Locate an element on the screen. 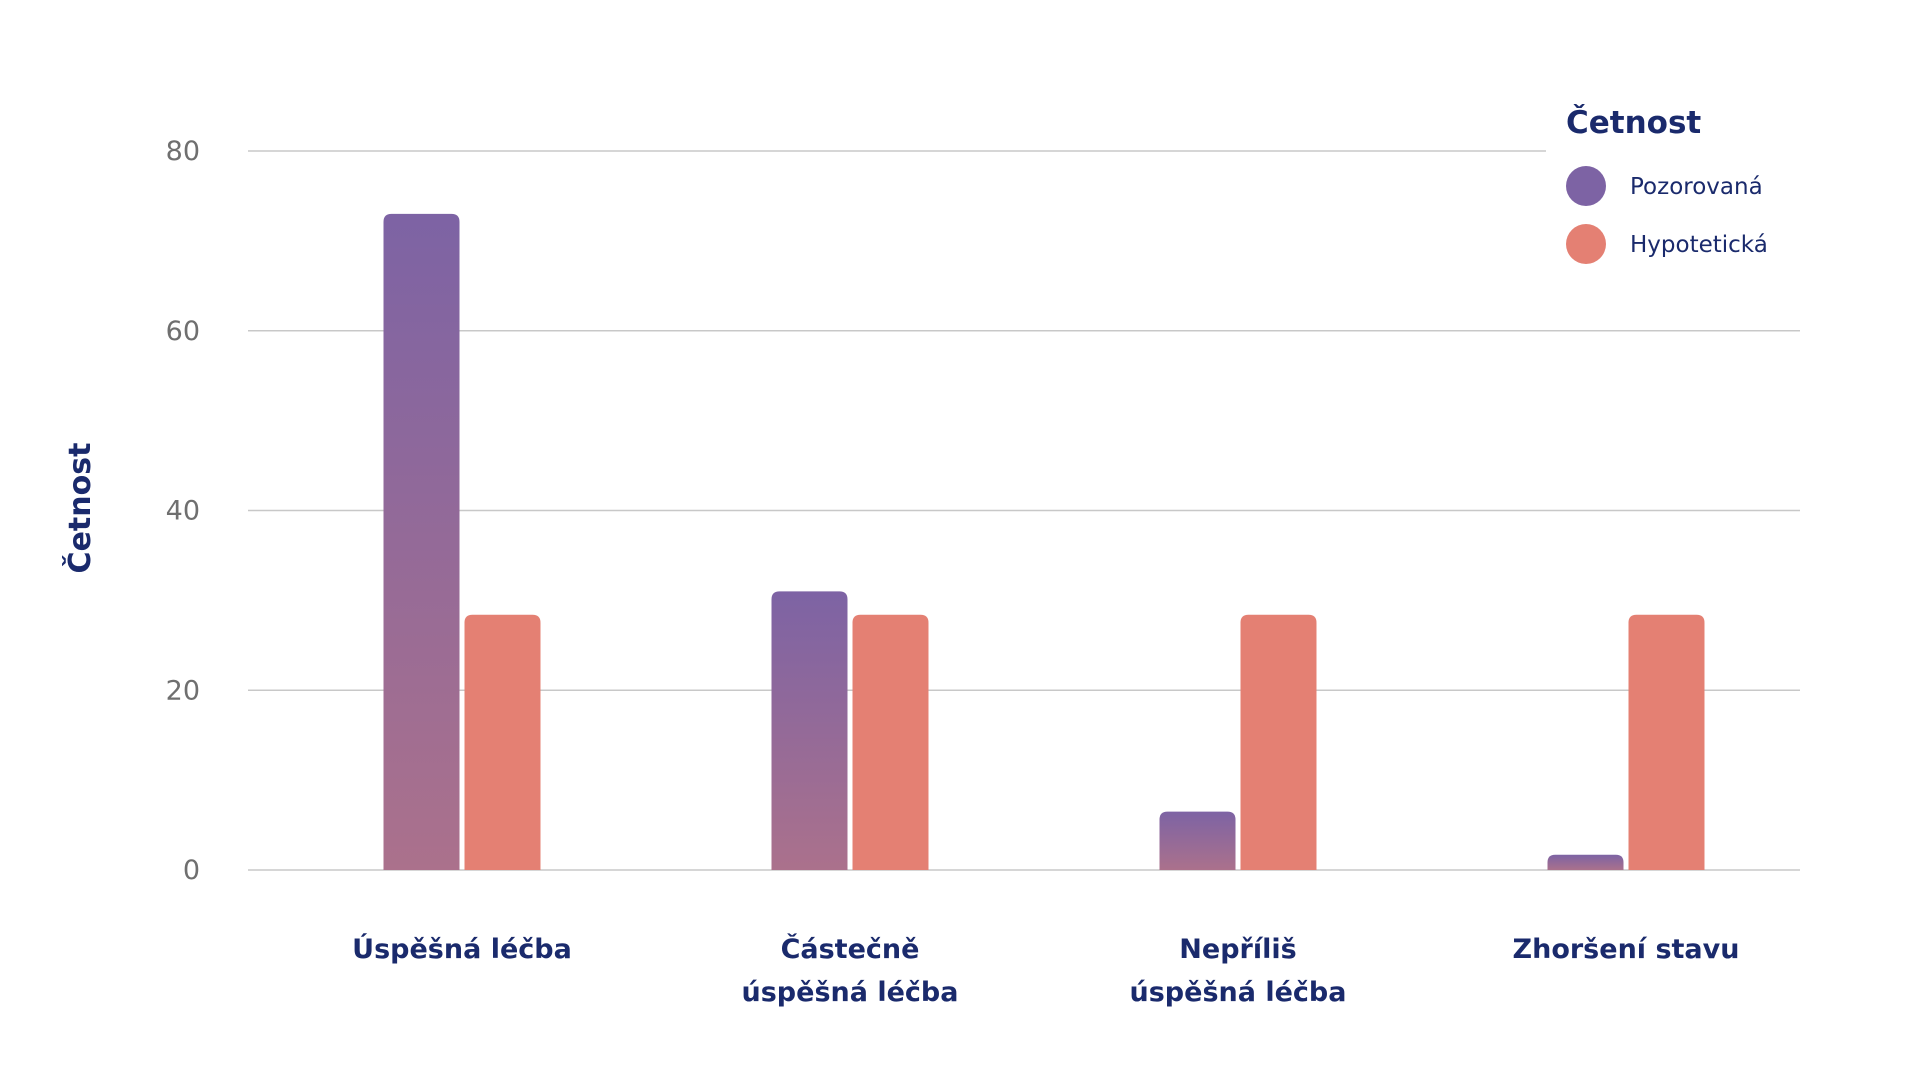 The height and width of the screenshot is (1080, 1920). x-tick-label: Zhoršení stavu is located at coordinates (1626, 949).